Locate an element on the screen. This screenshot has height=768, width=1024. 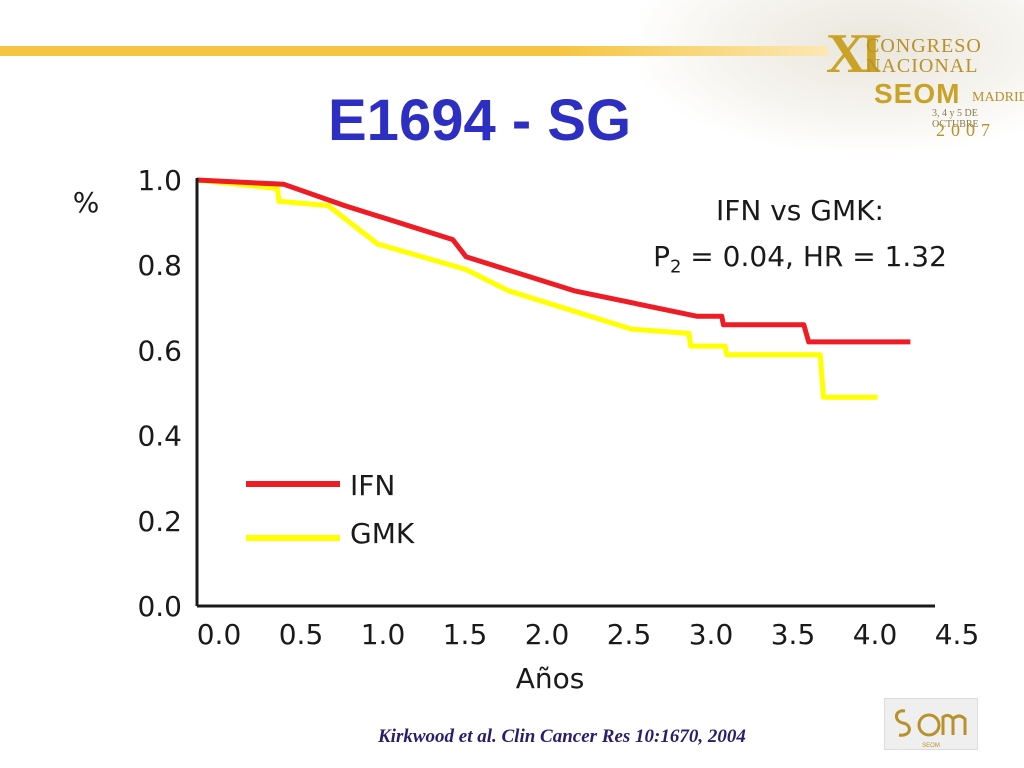
seom-logo-text: SEOM is located at coordinates (931, 746).